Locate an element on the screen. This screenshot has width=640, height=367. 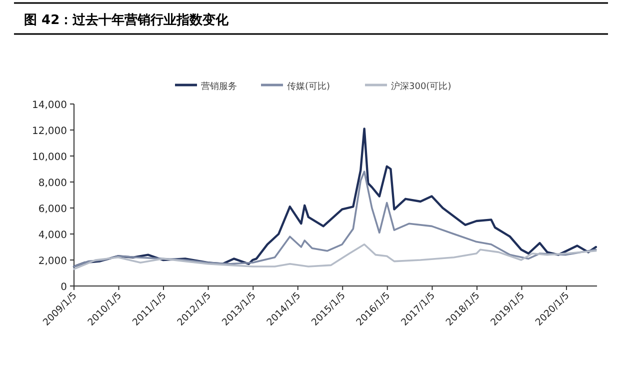
line-series is located at coordinates (335, 257).